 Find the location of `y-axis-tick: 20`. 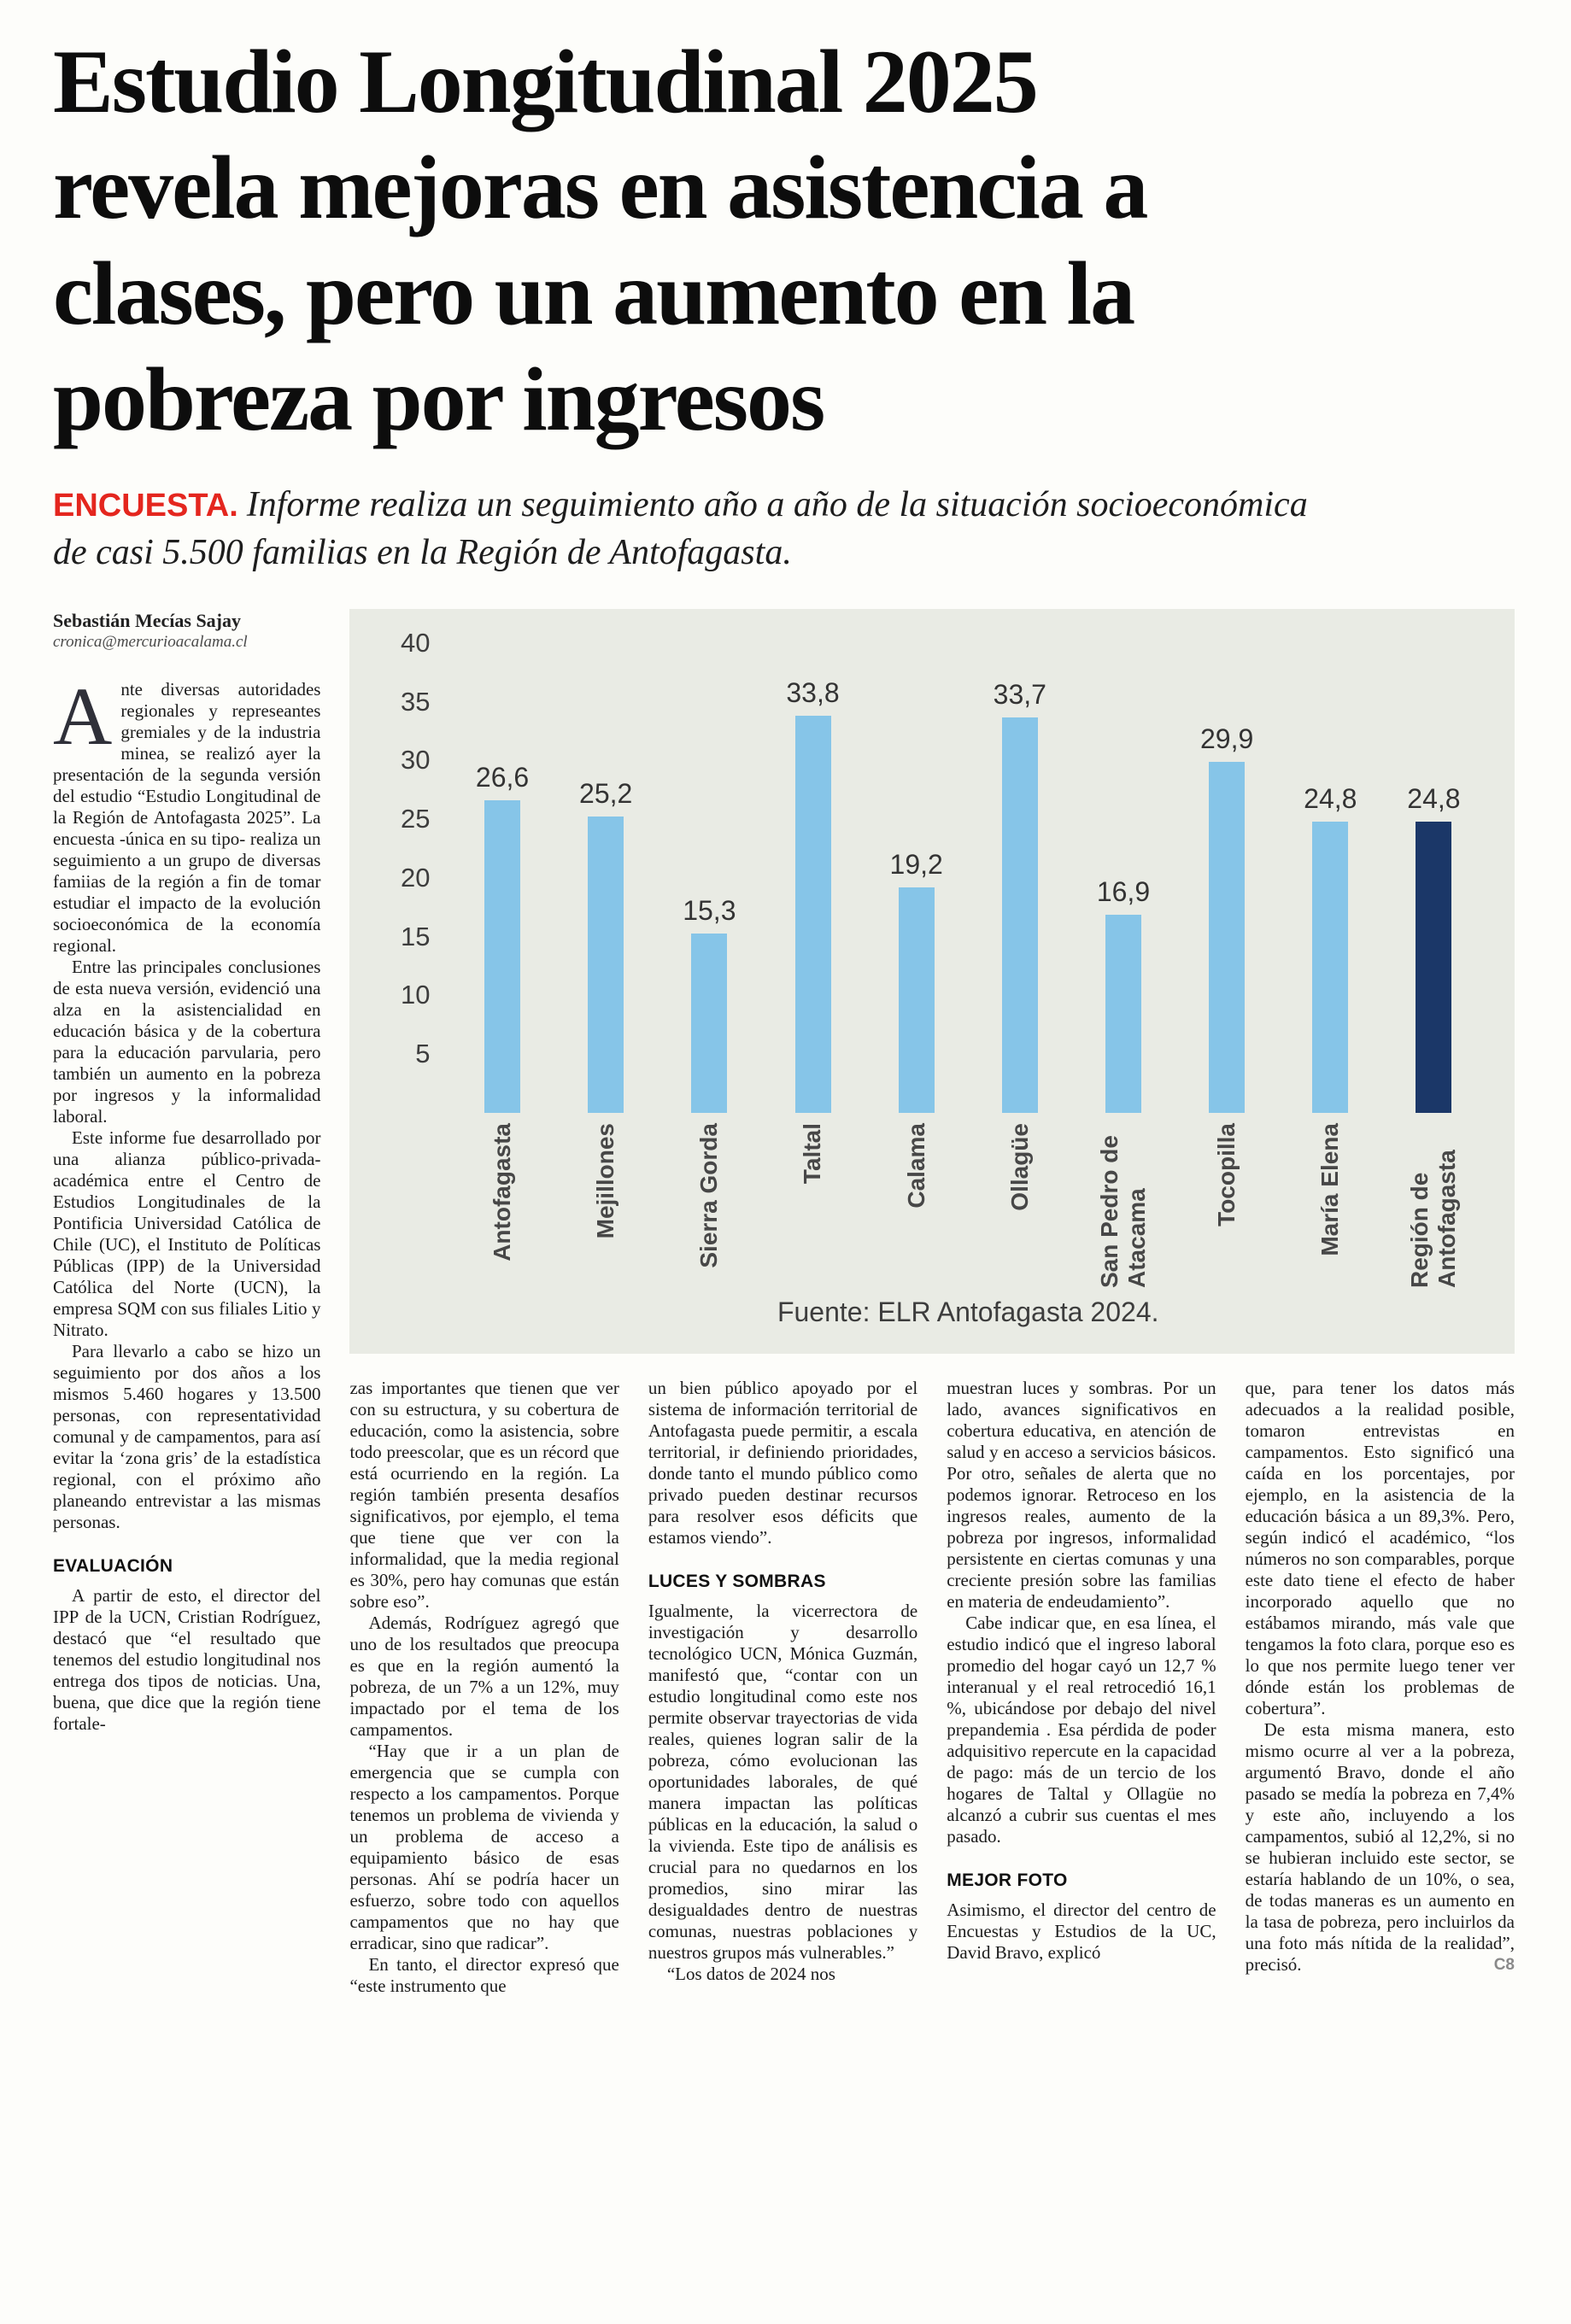

y-axis-tick: 20 is located at coordinates (416, 878).